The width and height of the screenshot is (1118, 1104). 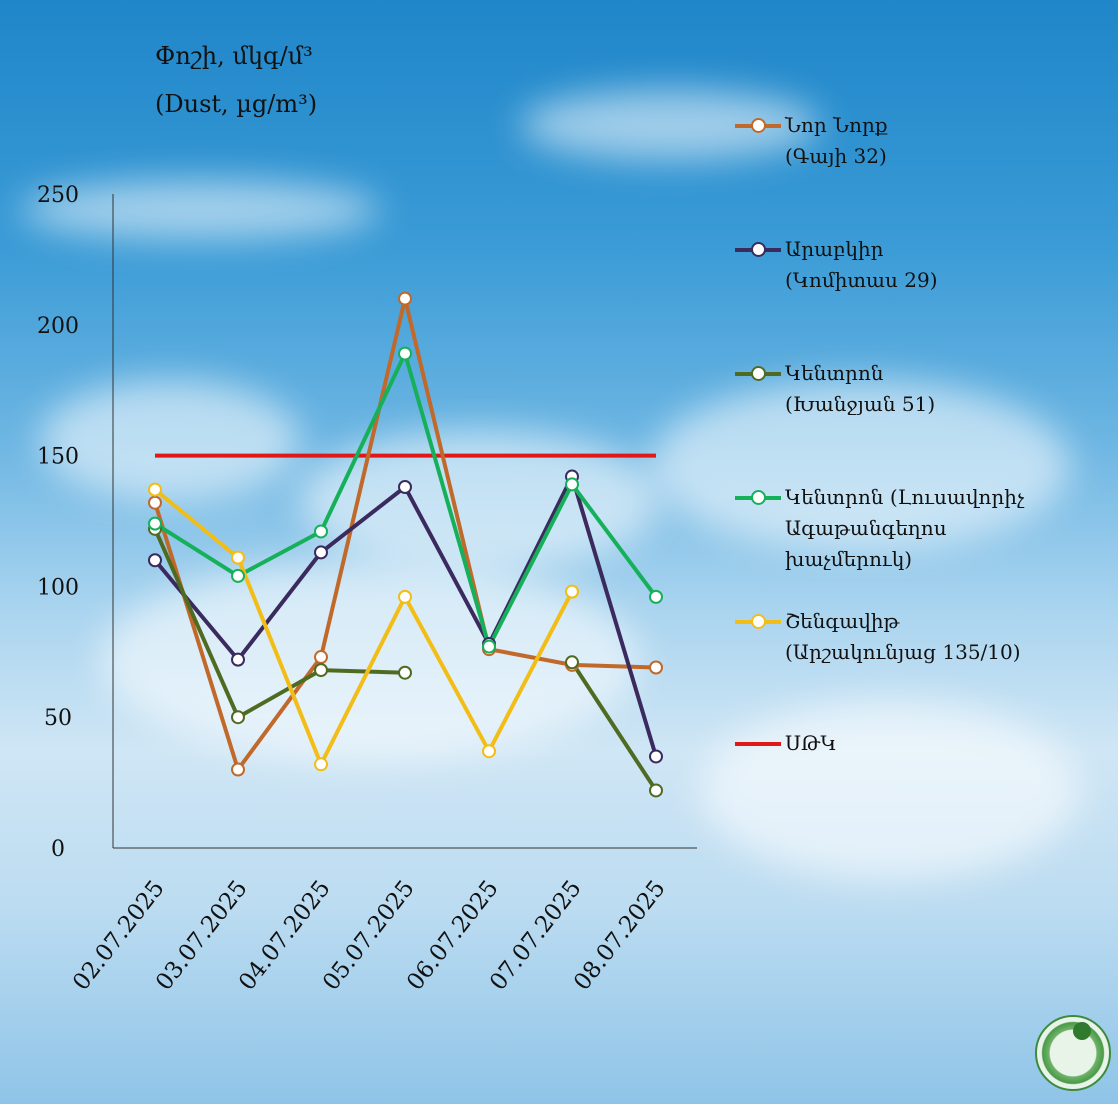 What do you see at coordinates (58, 195) in the screenshot?
I see `y-tick-label: 250` at bounding box center [58, 195].